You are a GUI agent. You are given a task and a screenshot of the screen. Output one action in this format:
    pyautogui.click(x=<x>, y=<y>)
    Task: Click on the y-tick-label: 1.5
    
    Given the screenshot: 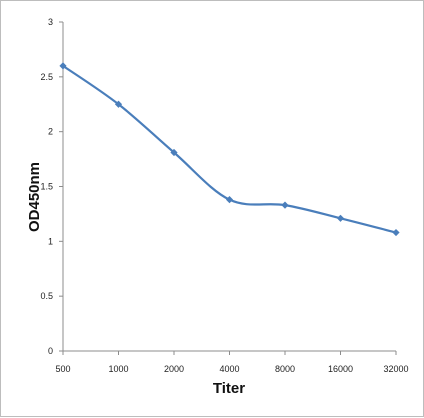 What is the action you would take?
    pyautogui.click(x=46, y=187)
    